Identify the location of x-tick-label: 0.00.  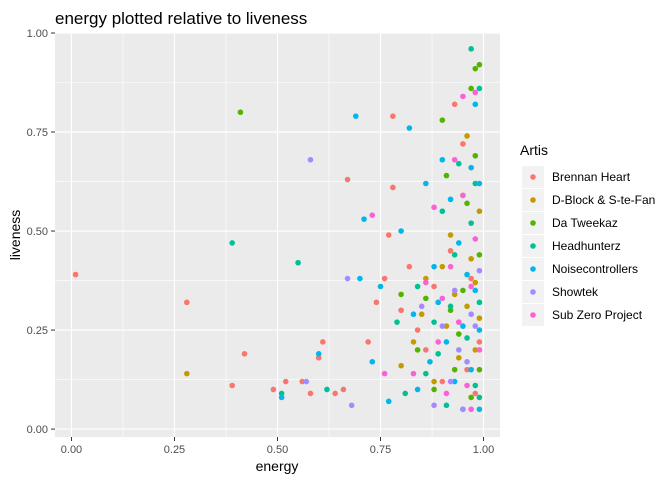
(71, 450).